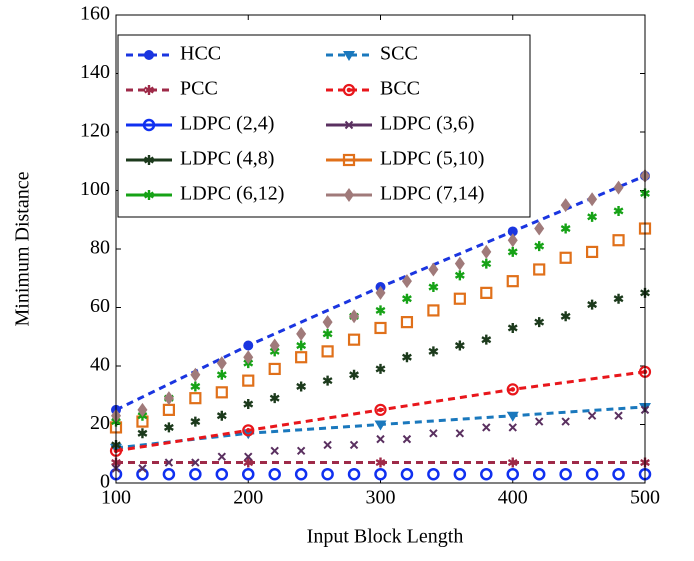  Describe the element at coordinates (427, 124) in the screenshot. I see `legend-label: LDPC (3,6)` at that location.